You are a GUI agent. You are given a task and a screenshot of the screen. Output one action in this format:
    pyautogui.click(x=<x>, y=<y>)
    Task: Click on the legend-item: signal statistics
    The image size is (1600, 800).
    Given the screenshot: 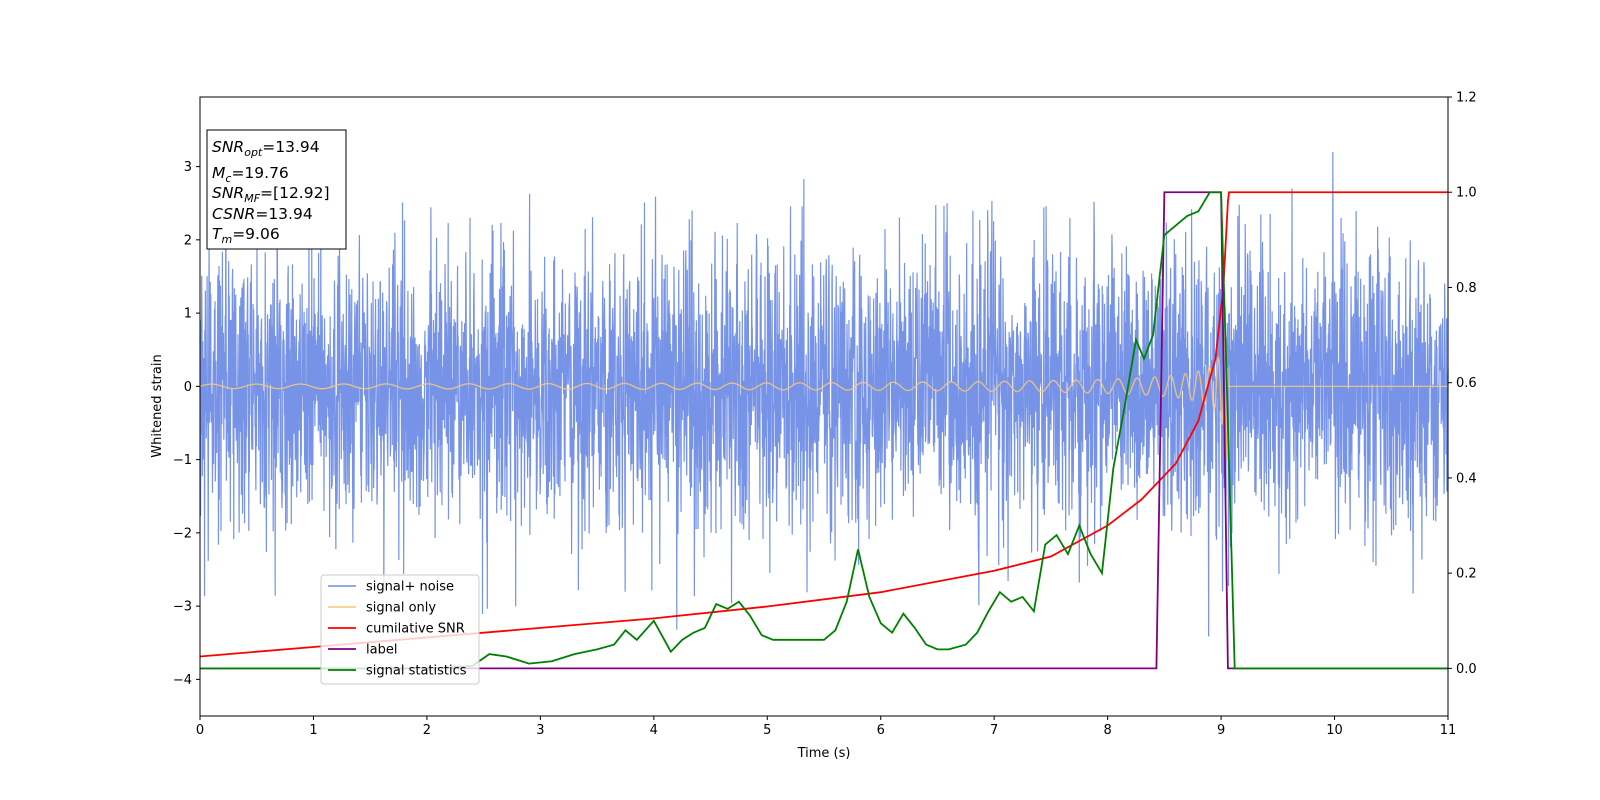 What is the action you would take?
    pyautogui.click(x=397, y=671)
    